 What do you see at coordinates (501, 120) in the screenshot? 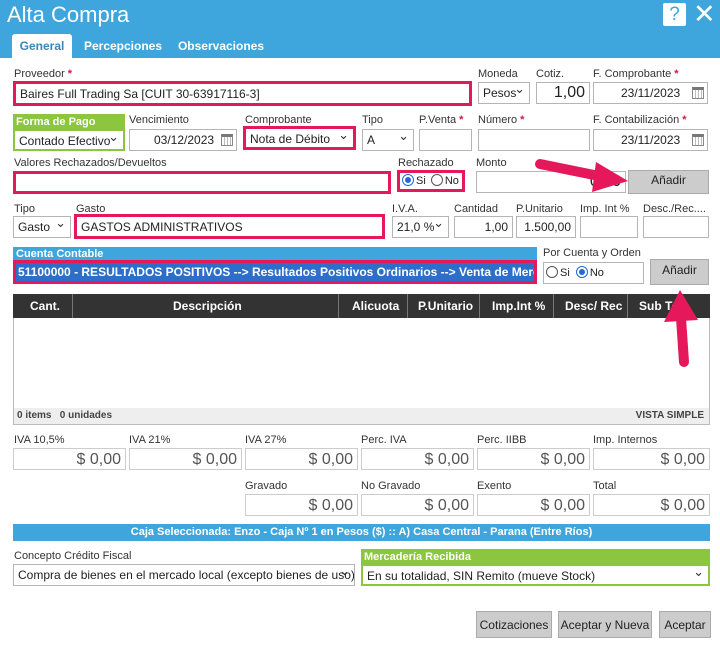
I see `numero-label: Número *` at bounding box center [501, 120].